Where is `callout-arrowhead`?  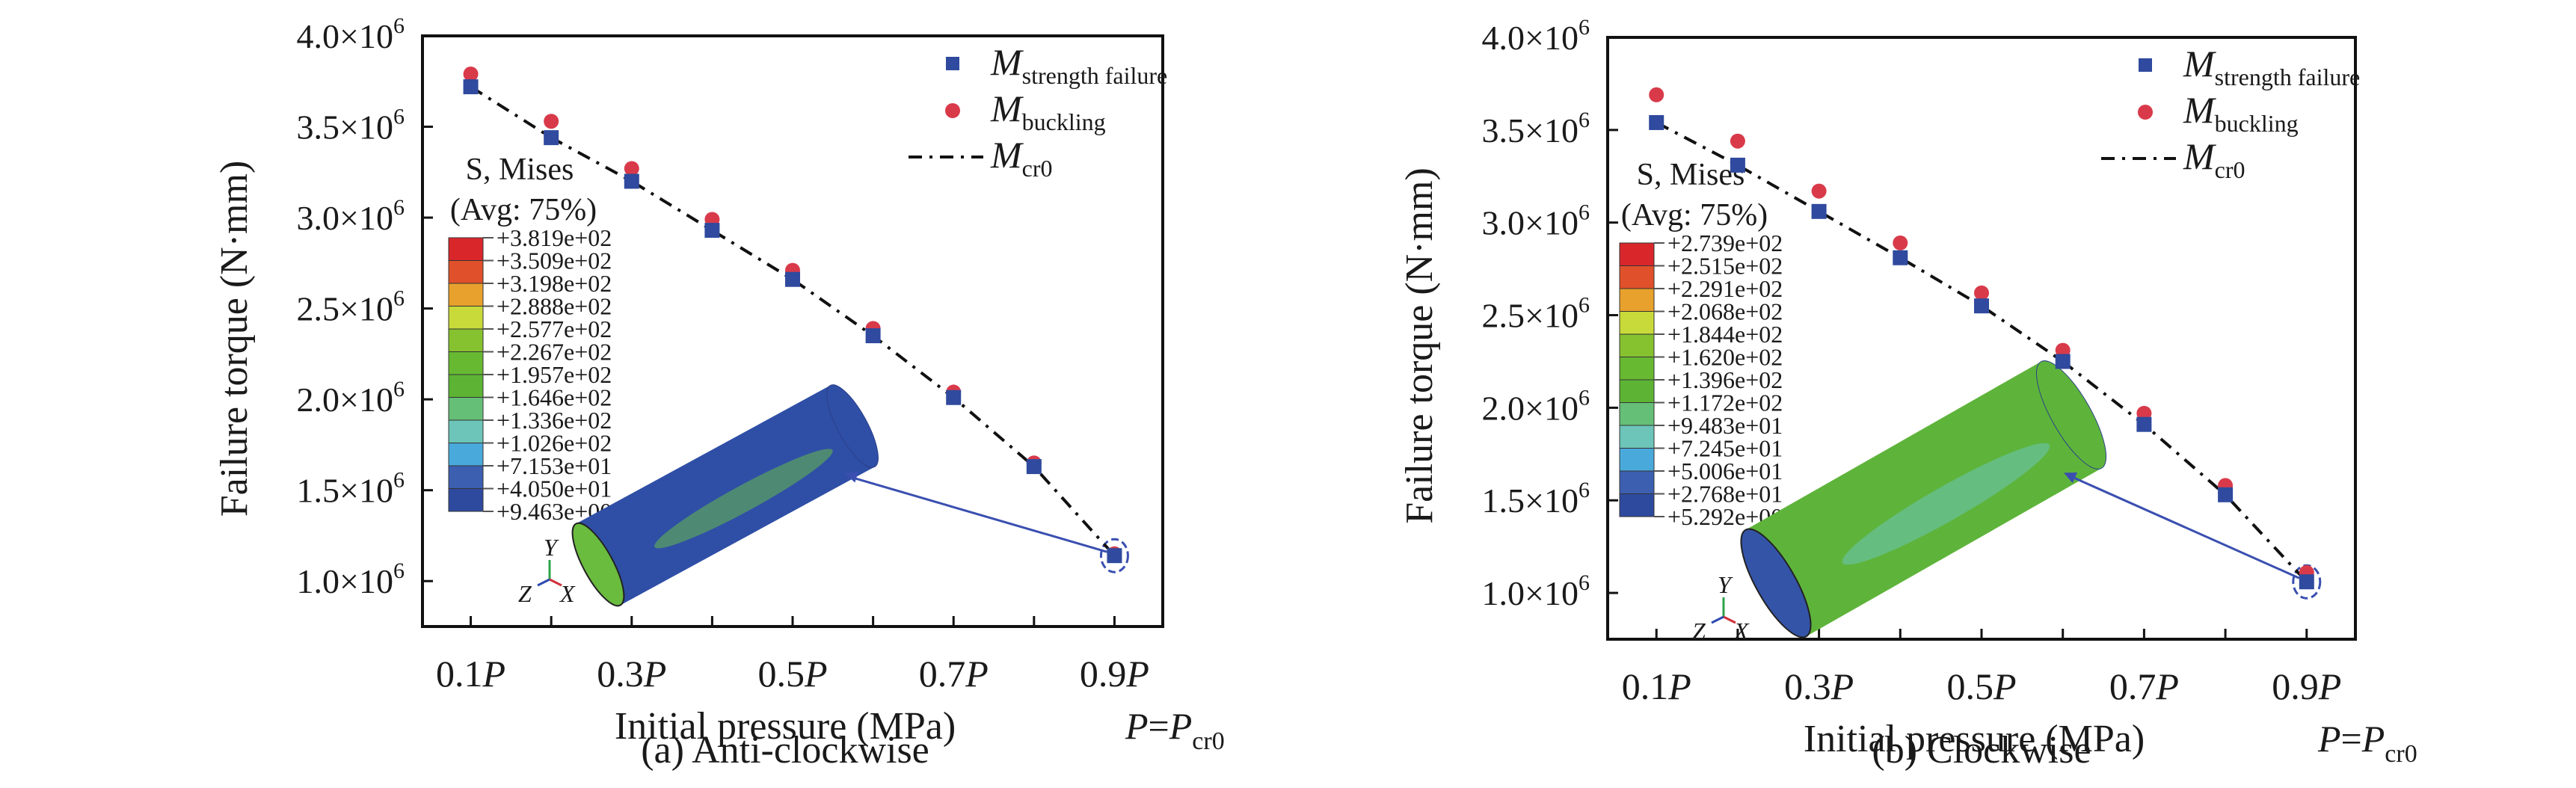 callout-arrowhead is located at coordinates (851, 477).